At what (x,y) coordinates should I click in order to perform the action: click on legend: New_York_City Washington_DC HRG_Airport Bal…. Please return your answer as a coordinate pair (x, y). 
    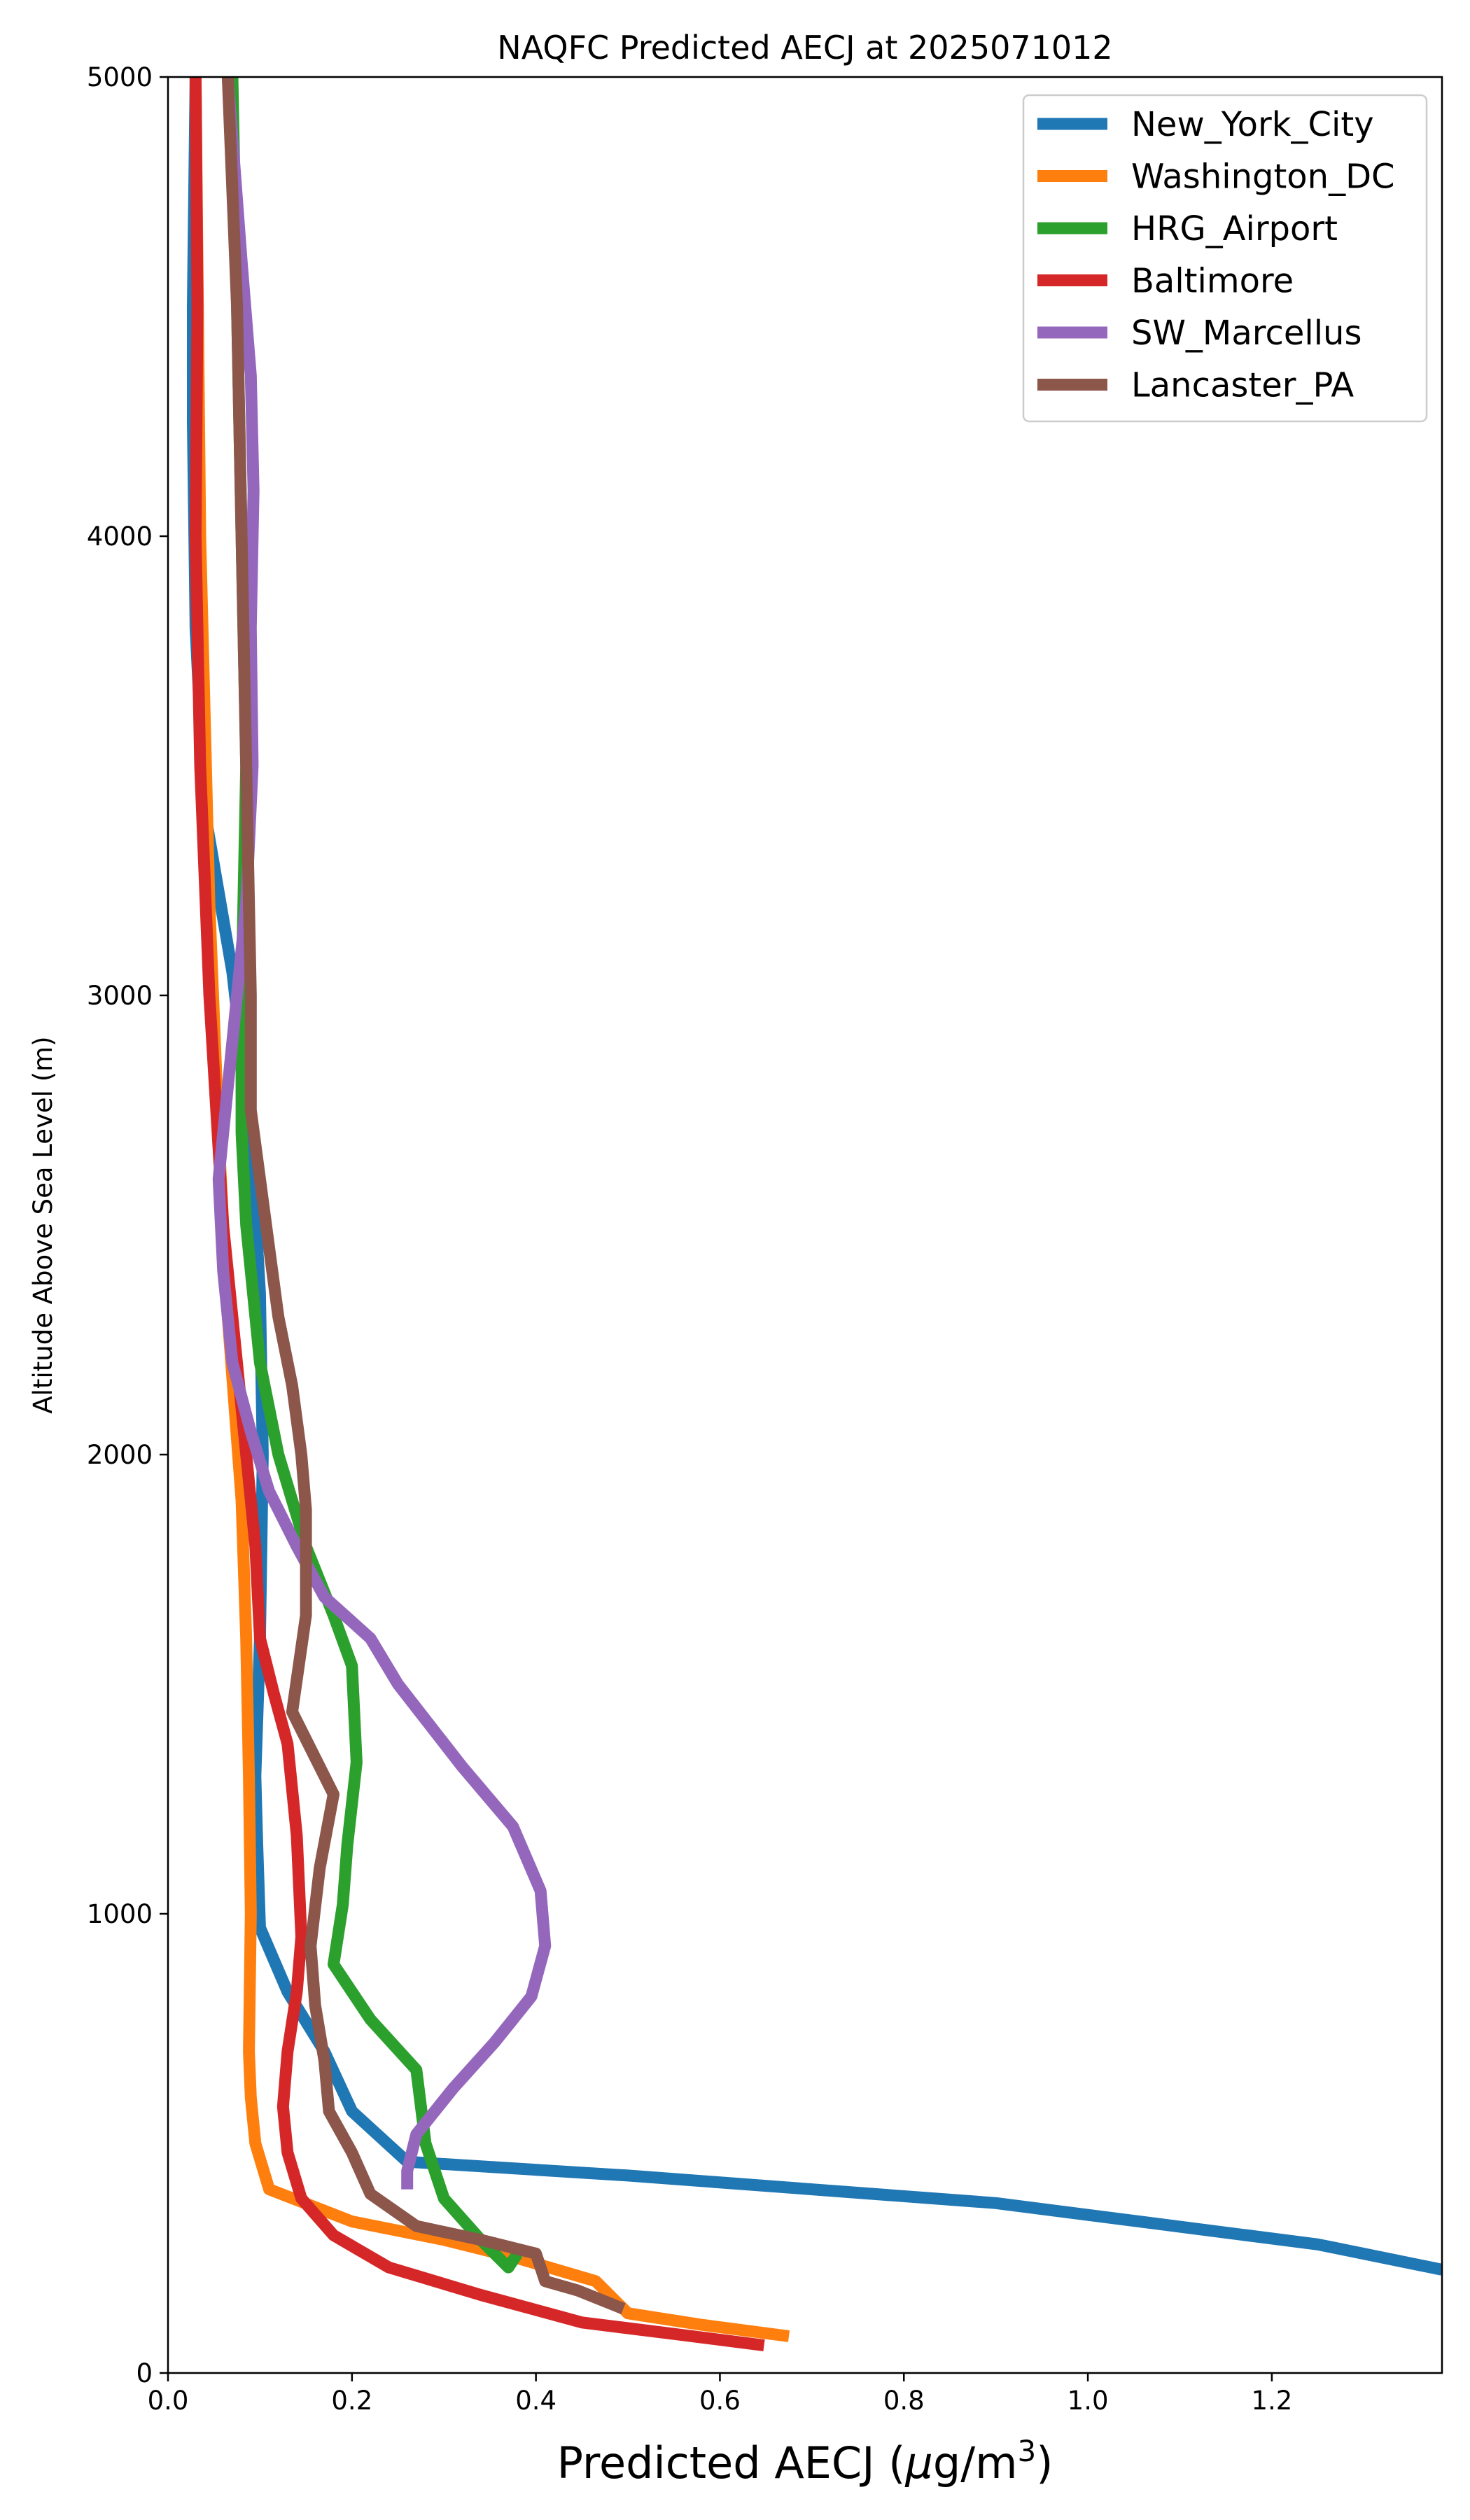
    Looking at the image, I should click on (1225, 258).